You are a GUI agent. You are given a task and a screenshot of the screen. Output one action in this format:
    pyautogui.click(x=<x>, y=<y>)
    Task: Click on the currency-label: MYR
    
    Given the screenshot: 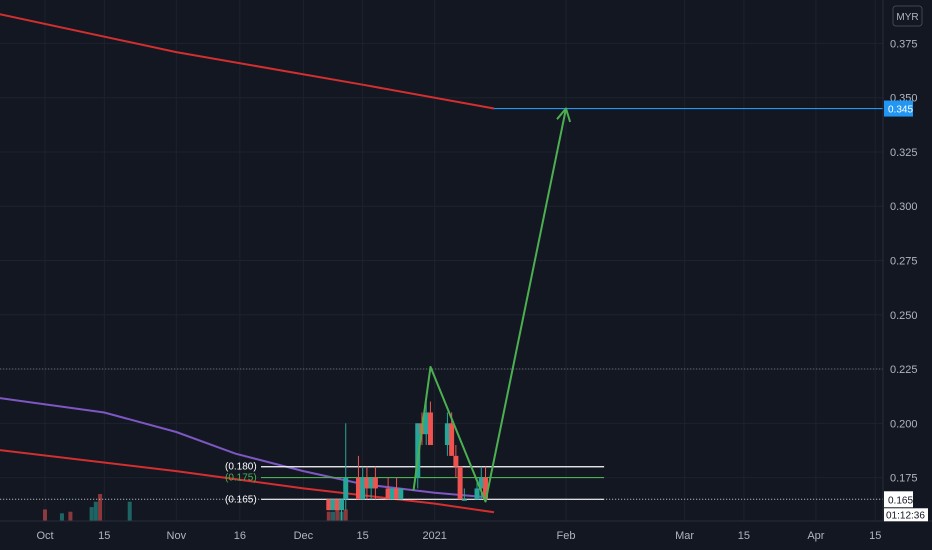 What is the action you would take?
    pyautogui.click(x=907, y=17)
    